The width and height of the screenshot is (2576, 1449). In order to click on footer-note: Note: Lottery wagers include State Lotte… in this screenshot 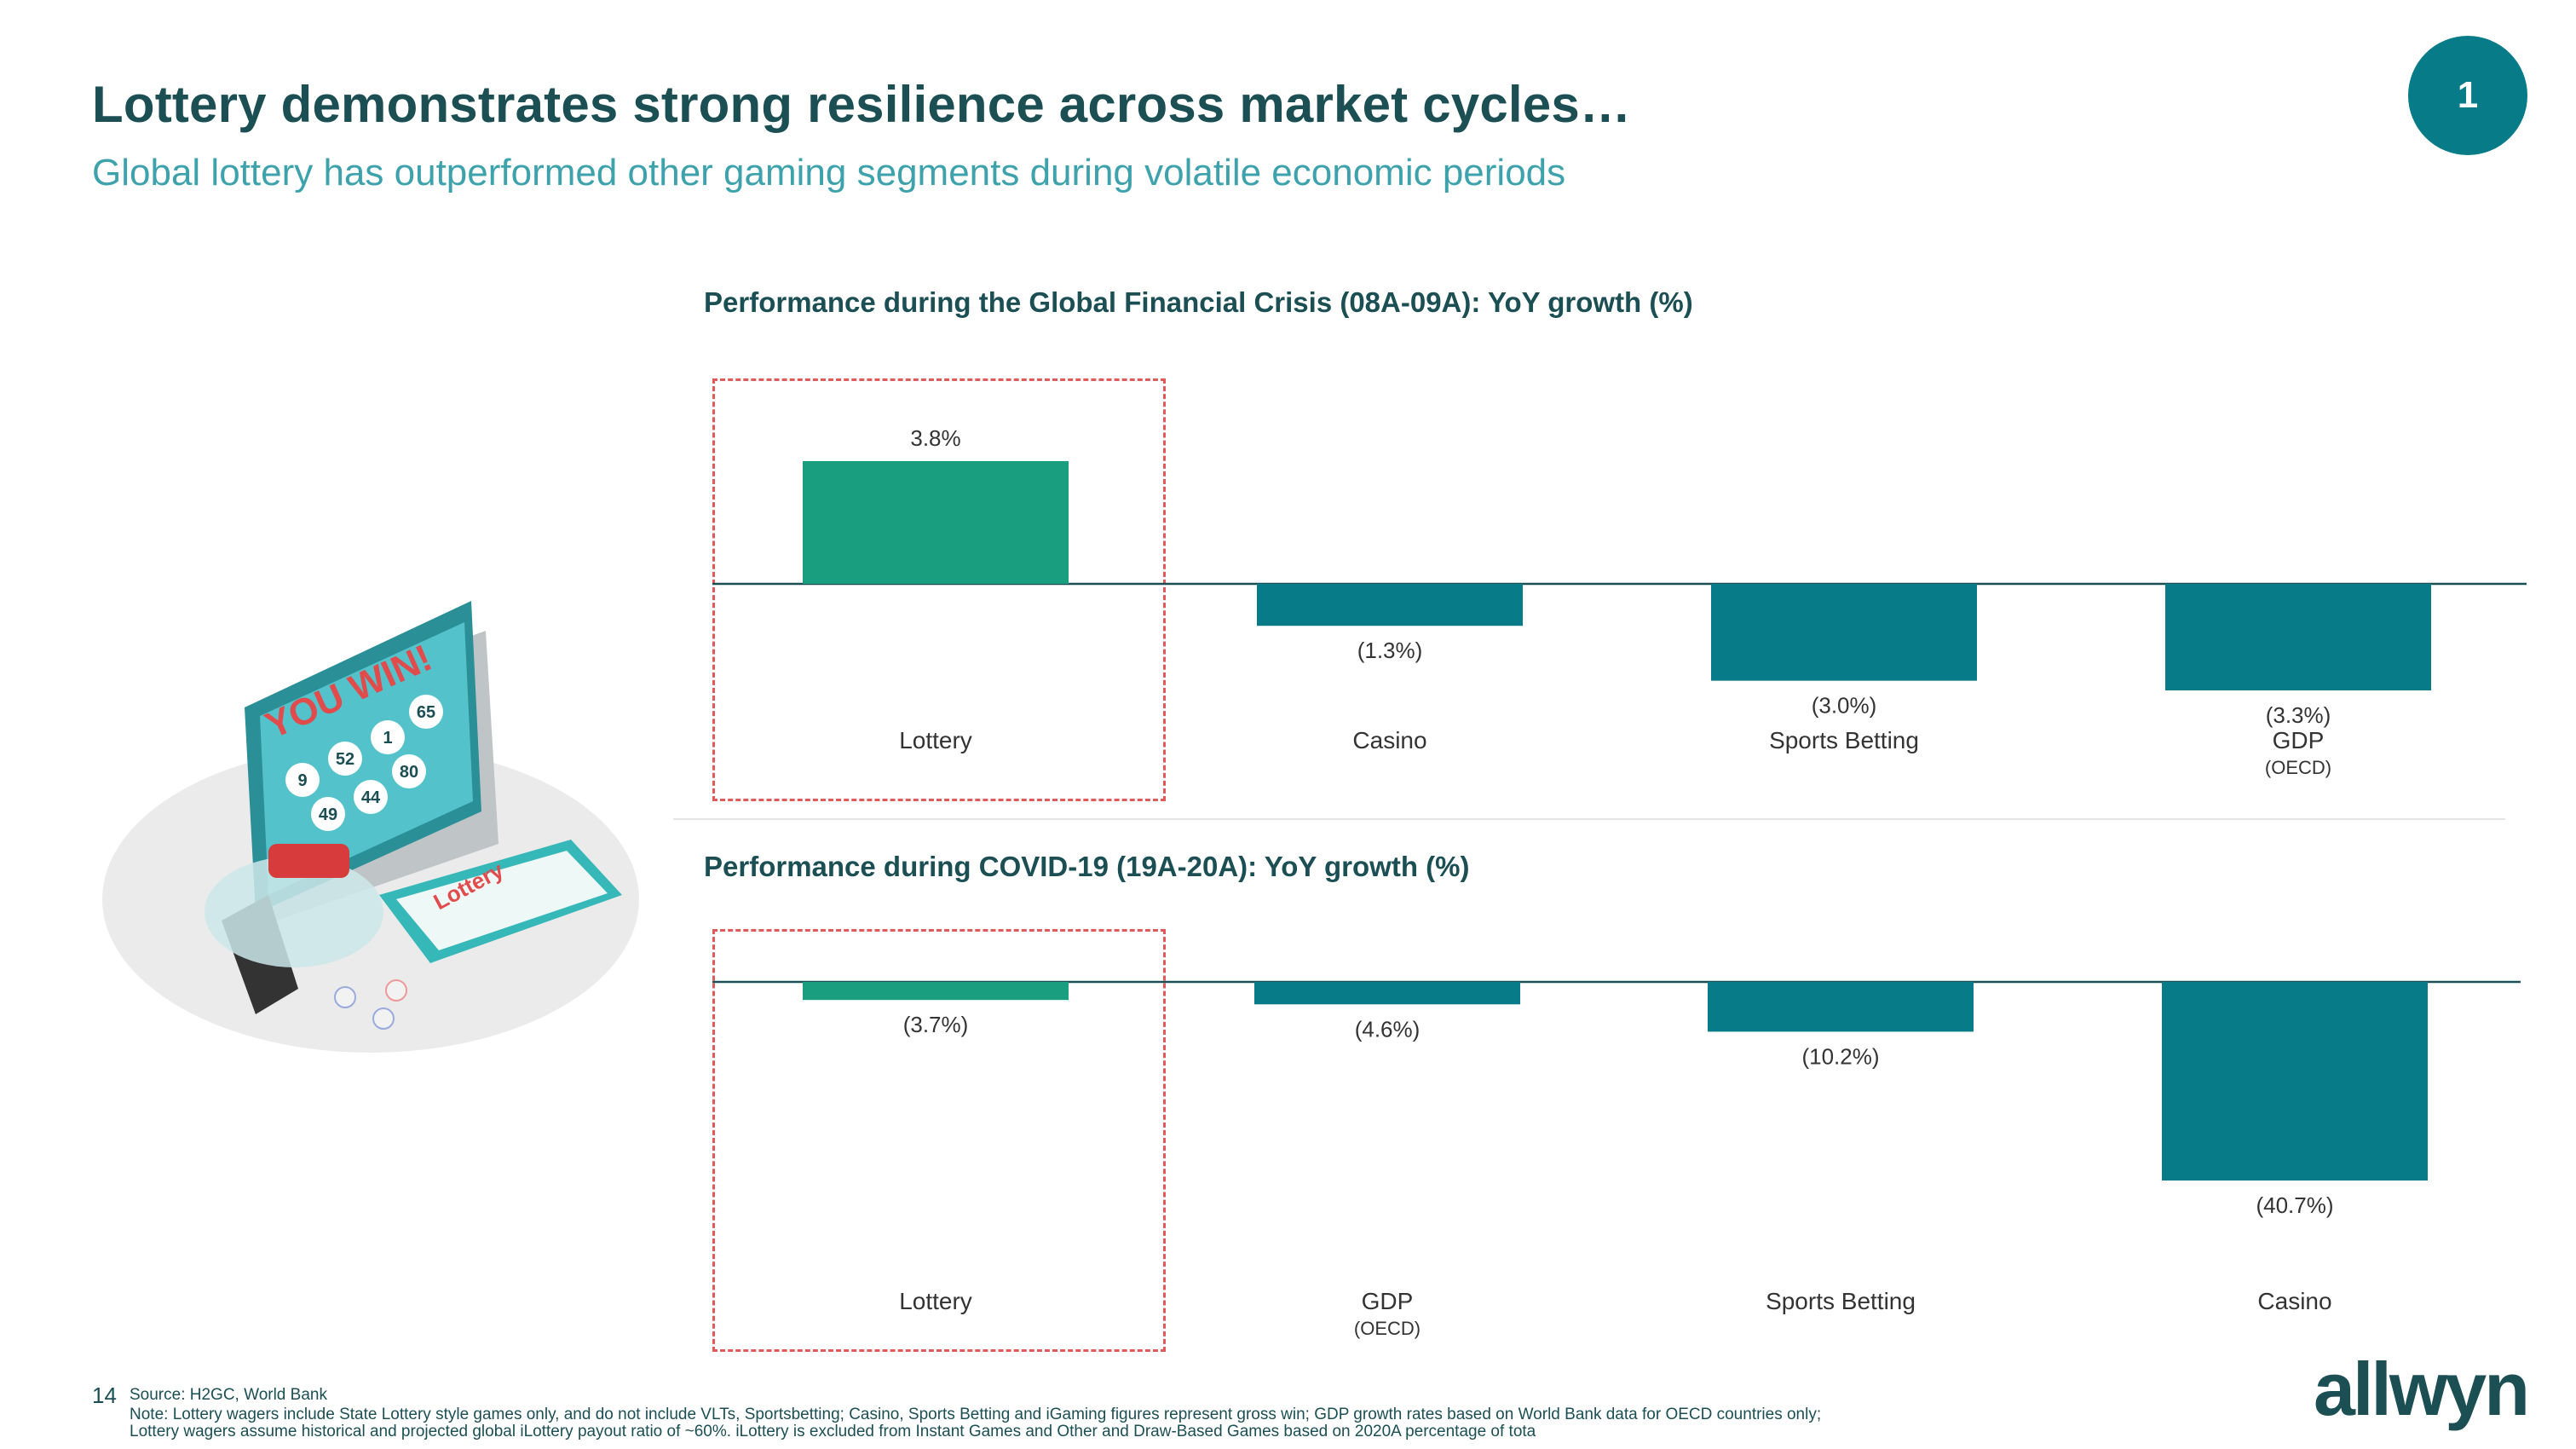, I will do `click(976, 1423)`.